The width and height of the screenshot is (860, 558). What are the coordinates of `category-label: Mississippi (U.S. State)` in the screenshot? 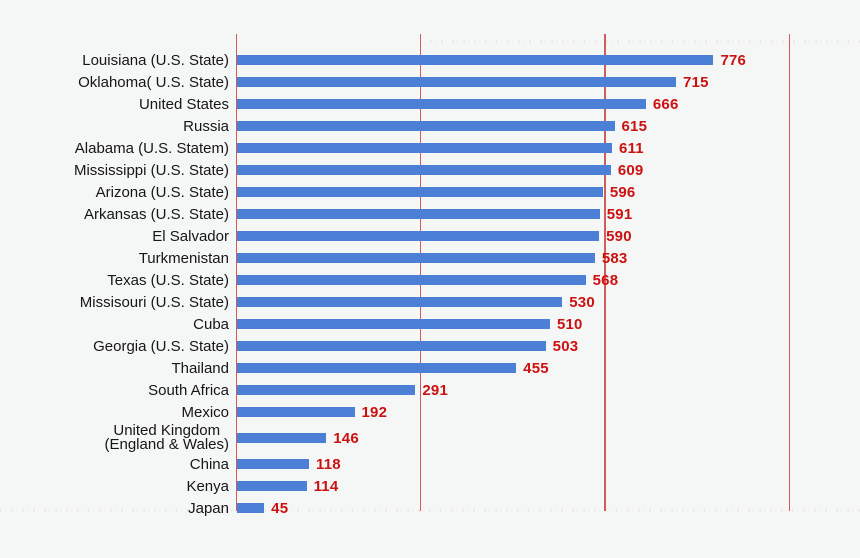 It's located at (151, 170).